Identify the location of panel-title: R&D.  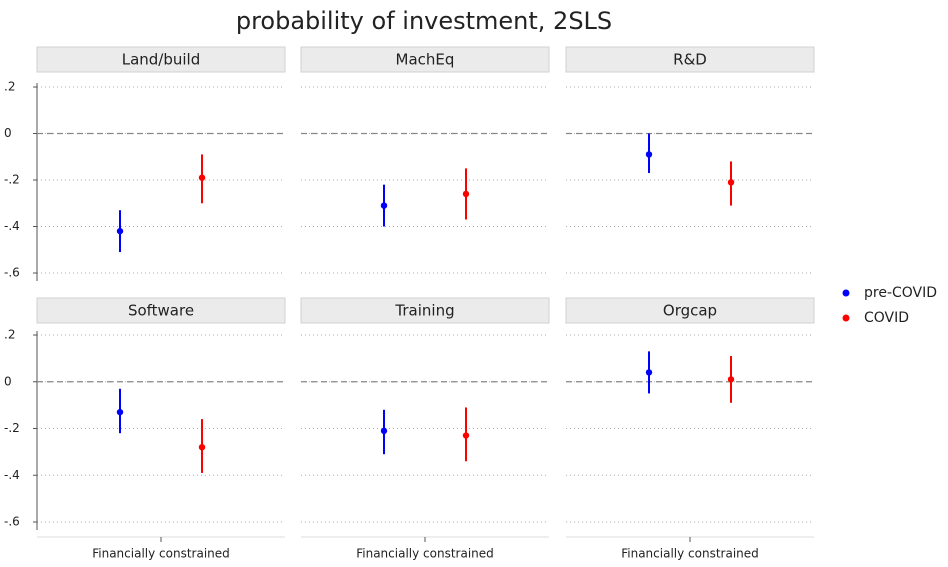
(690, 60).